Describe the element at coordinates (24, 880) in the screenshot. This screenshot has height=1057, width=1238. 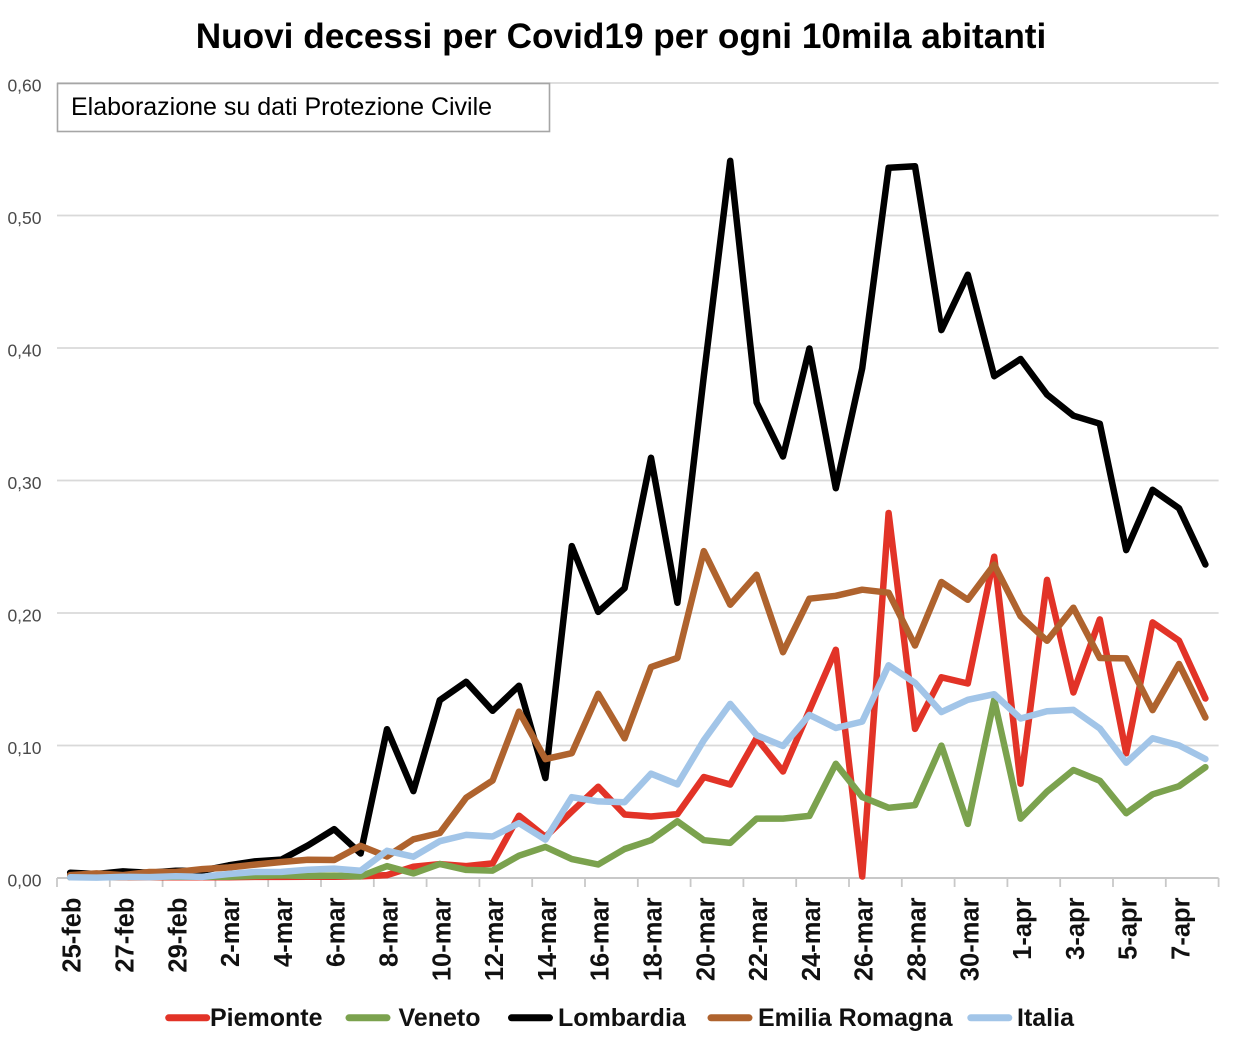
I see `svg-text: 0,00` at that location.